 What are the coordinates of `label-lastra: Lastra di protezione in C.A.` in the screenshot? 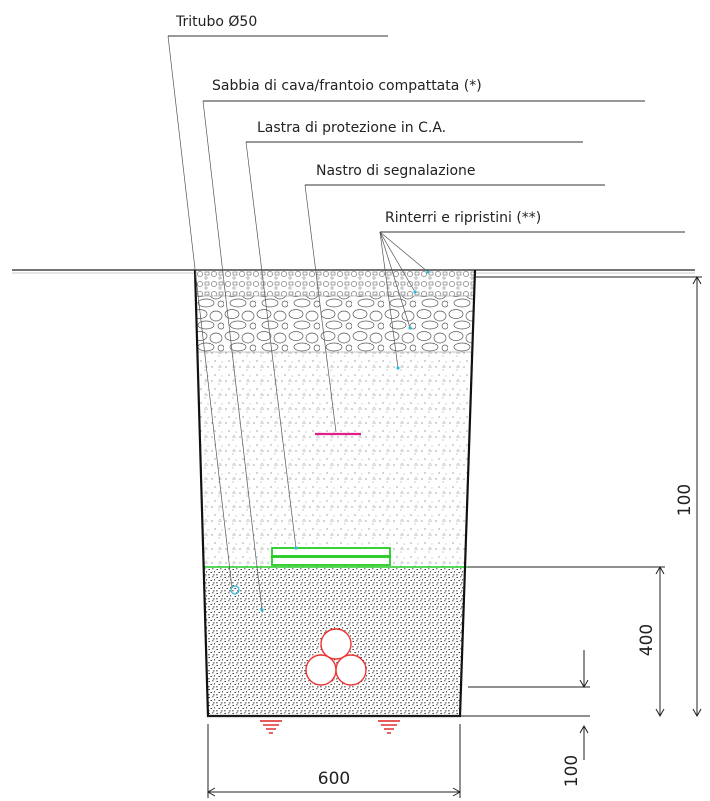 It's located at (351, 128).